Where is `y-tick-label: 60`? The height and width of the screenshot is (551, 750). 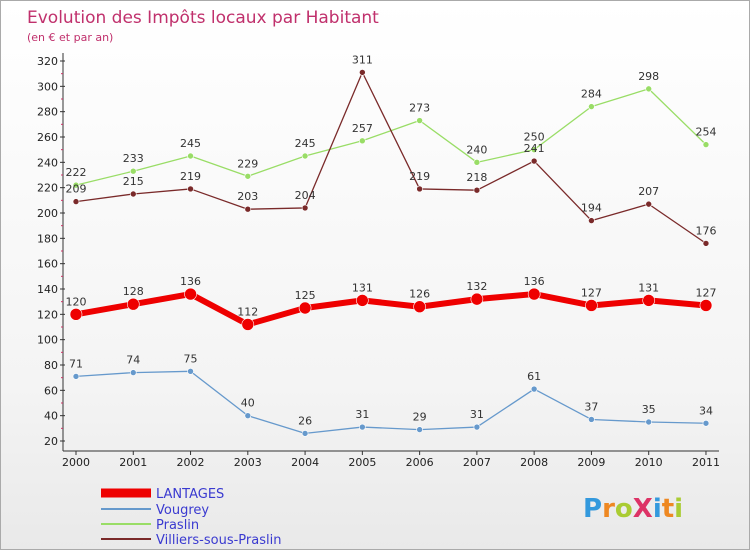
y-tick-label: 60 is located at coordinates (51, 390).